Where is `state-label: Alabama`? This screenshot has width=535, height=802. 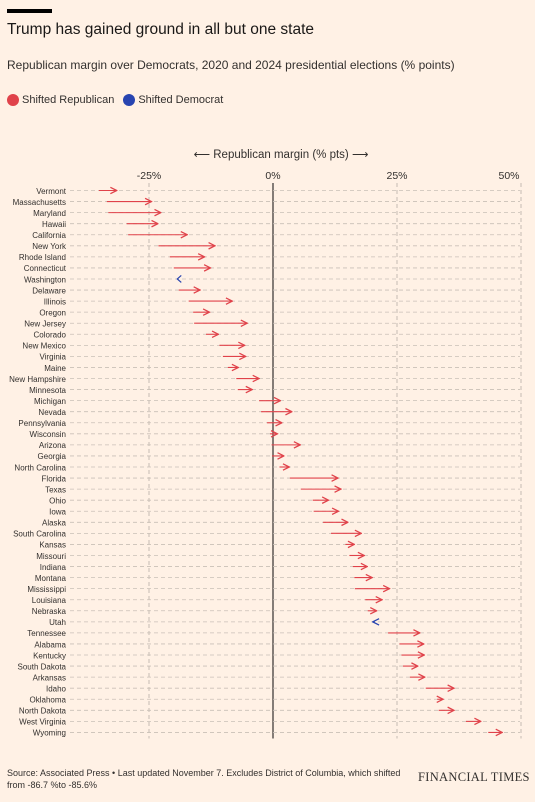 state-label: Alabama is located at coordinates (50, 644).